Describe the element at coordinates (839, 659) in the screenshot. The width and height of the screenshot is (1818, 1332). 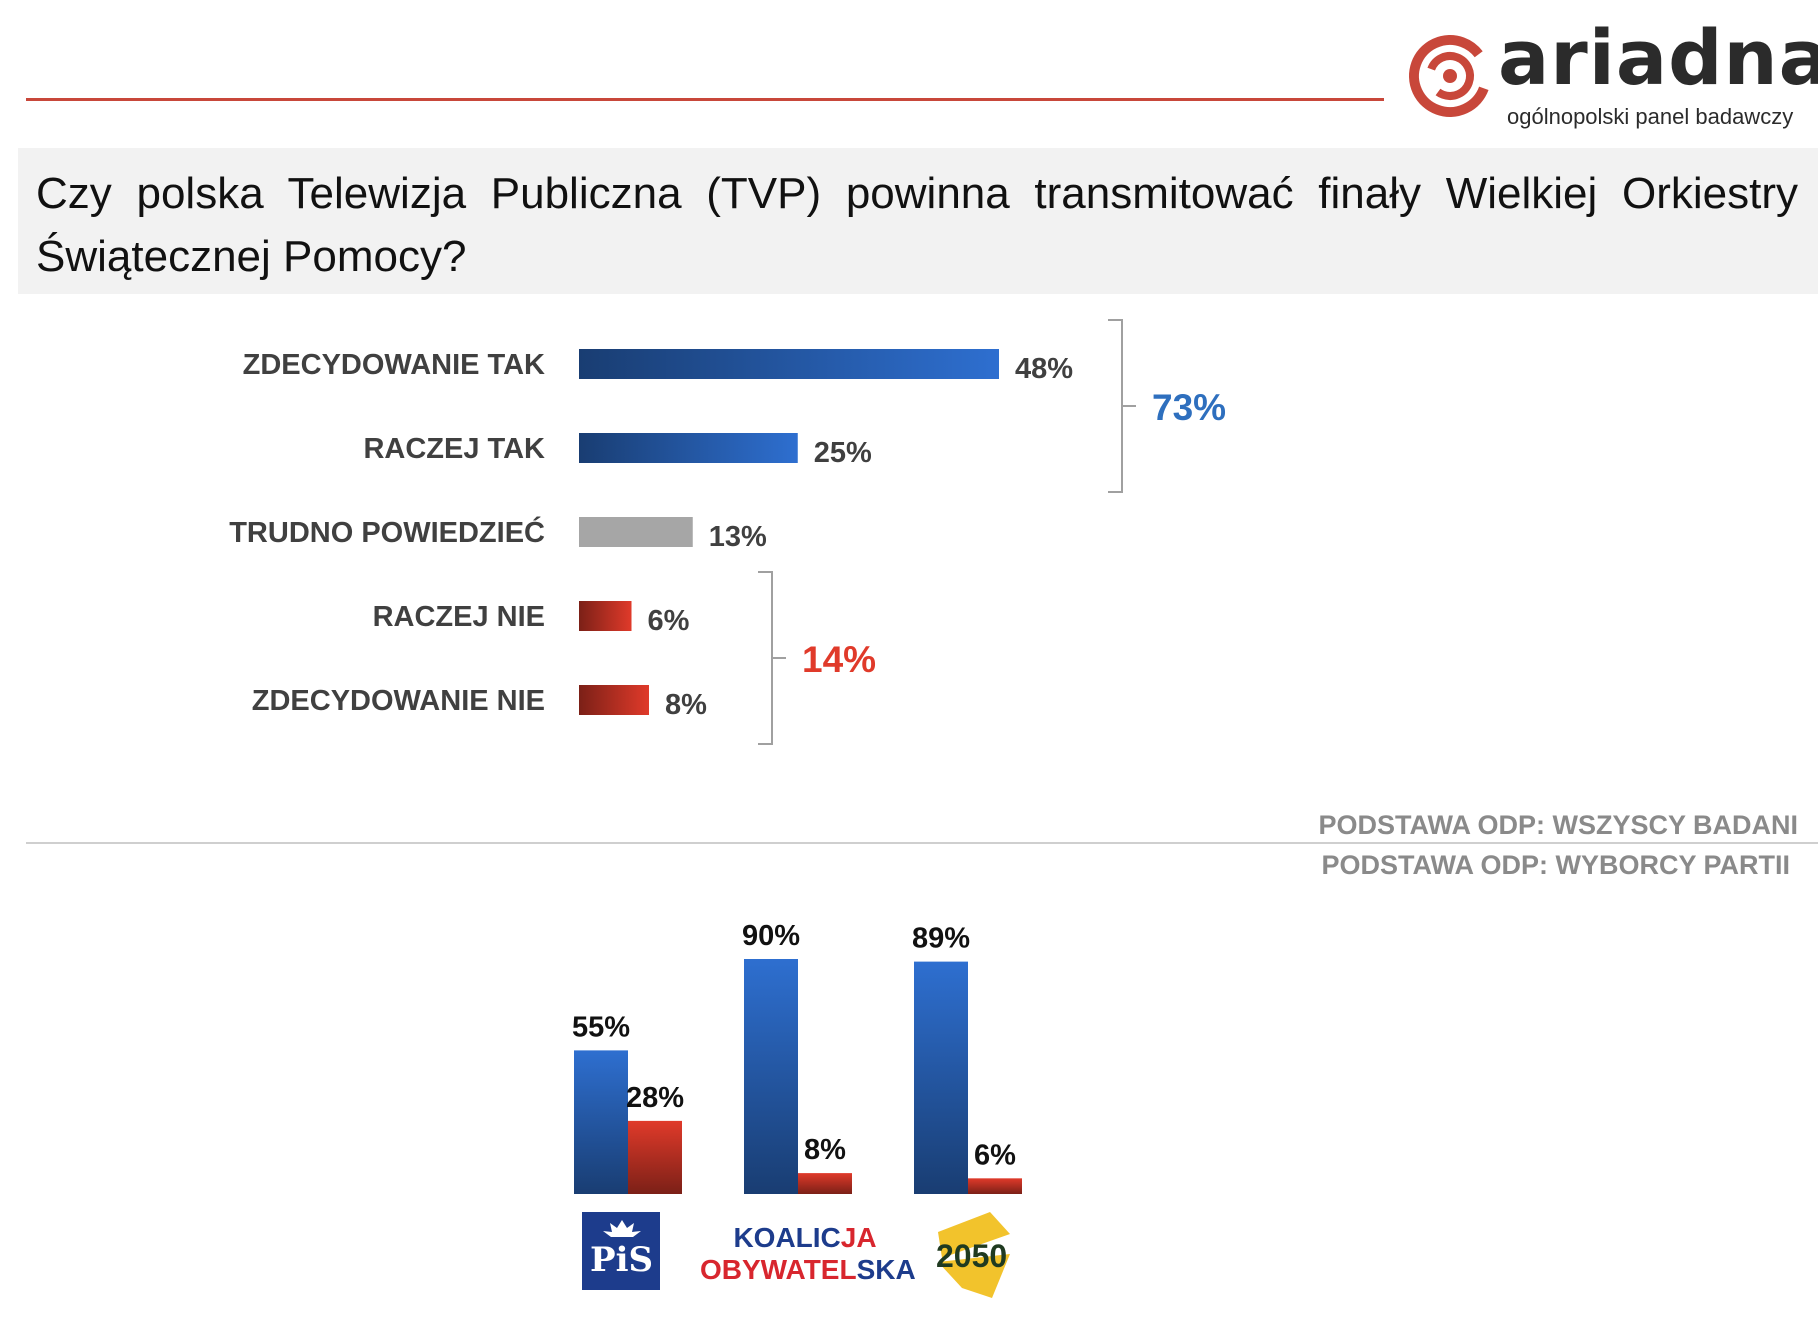
I see `group-total-label: 14%` at that location.